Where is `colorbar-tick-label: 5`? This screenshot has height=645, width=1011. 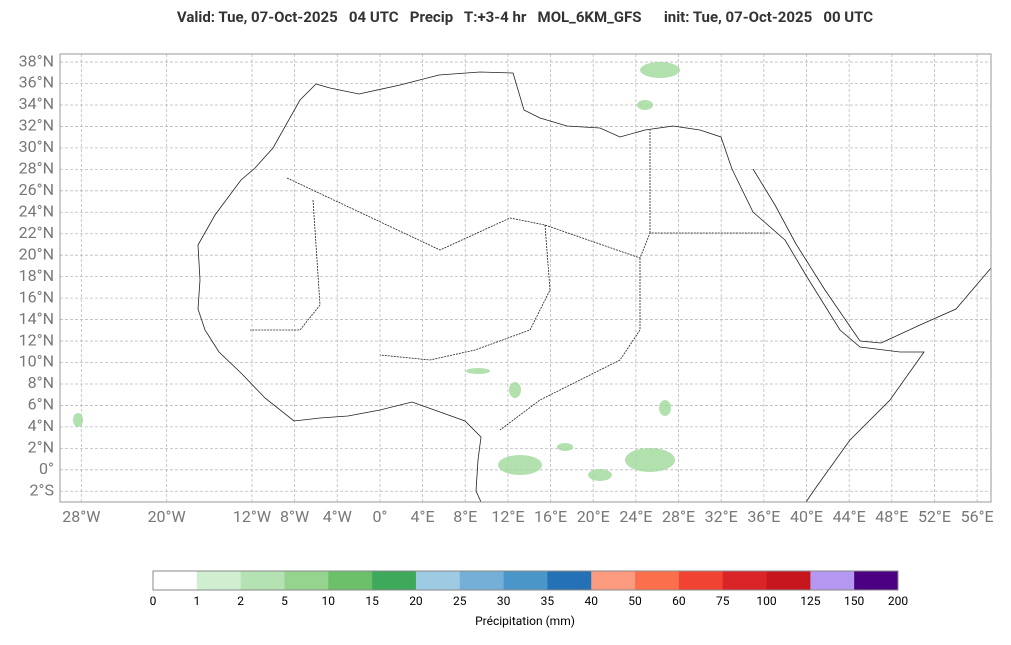 colorbar-tick-label: 5 is located at coordinates (284, 601).